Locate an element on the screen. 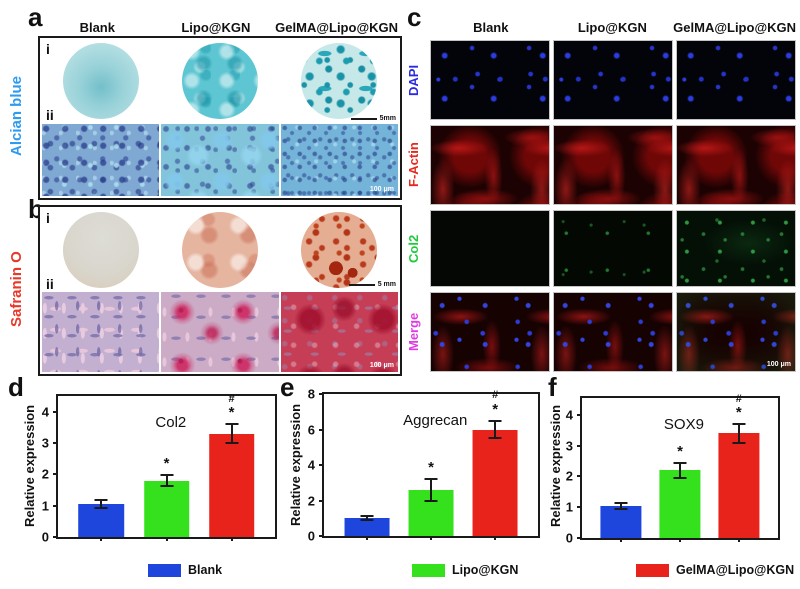 The height and width of the screenshot is (589, 800). safranin-micrograph-blank is located at coordinates (101, 332).